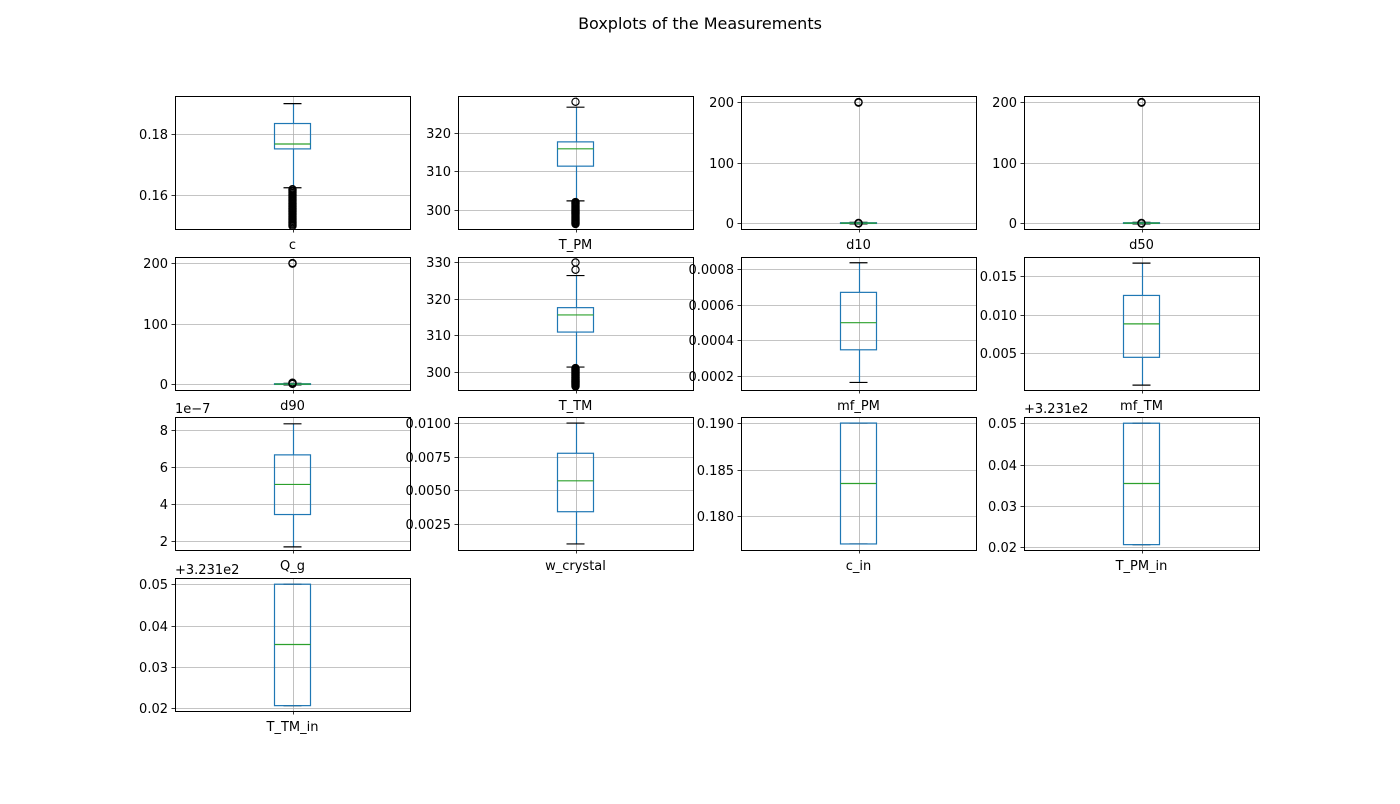  Describe the element at coordinates (153, 196) in the screenshot. I see `y-tick-label: 0.16` at that location.